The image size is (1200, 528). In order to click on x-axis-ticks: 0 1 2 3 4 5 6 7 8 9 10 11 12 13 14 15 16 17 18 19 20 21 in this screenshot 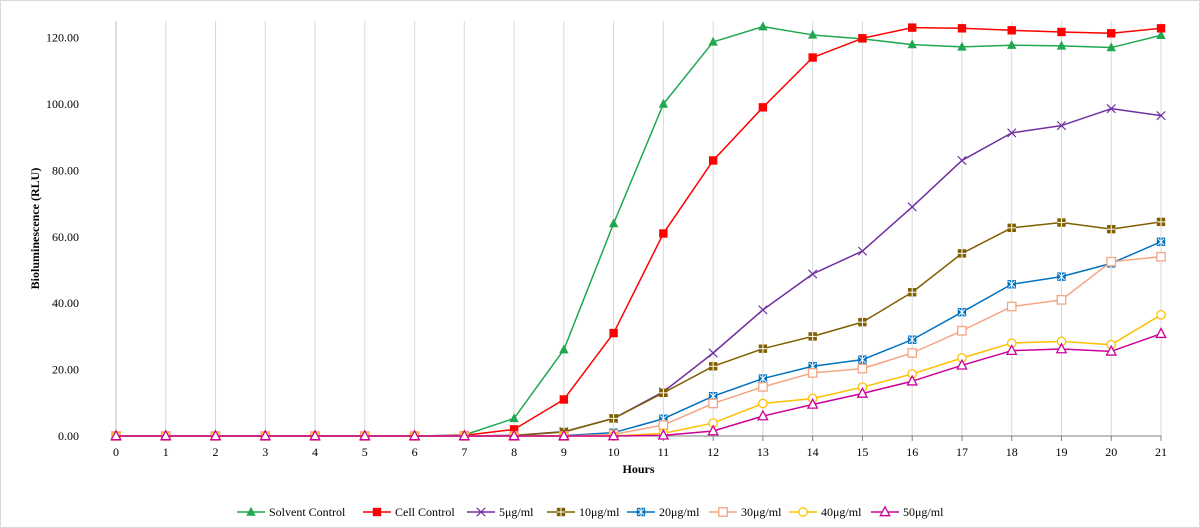, I will do `click(640, 447)`.